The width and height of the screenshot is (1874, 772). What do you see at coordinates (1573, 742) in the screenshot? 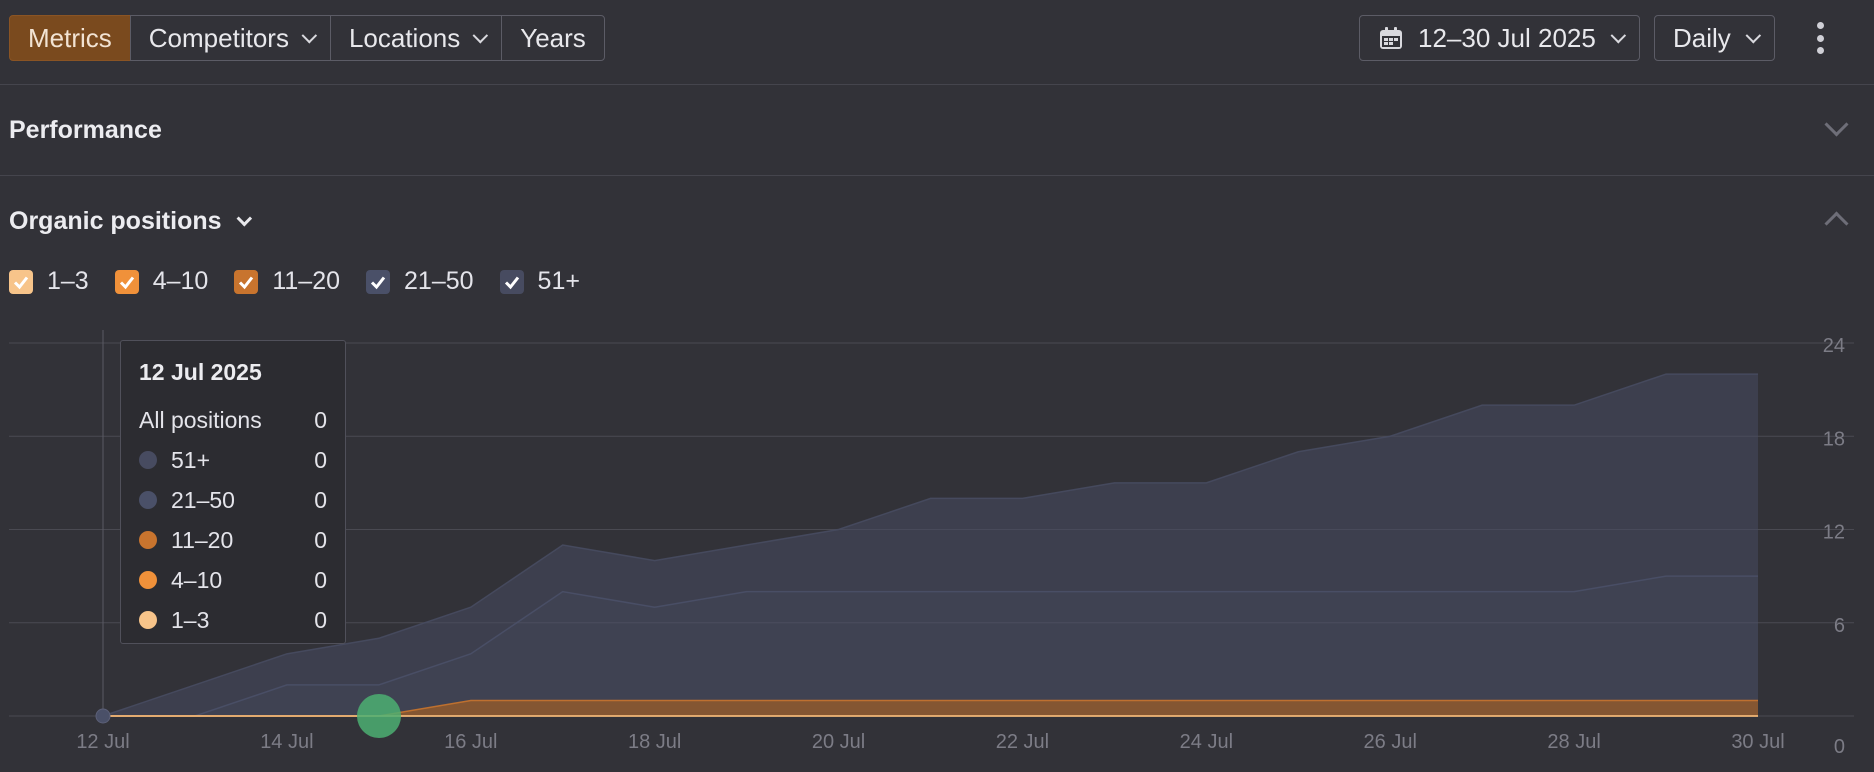
I see `x-tick-label: 28 Jul` at bounding box center [1573, 742].